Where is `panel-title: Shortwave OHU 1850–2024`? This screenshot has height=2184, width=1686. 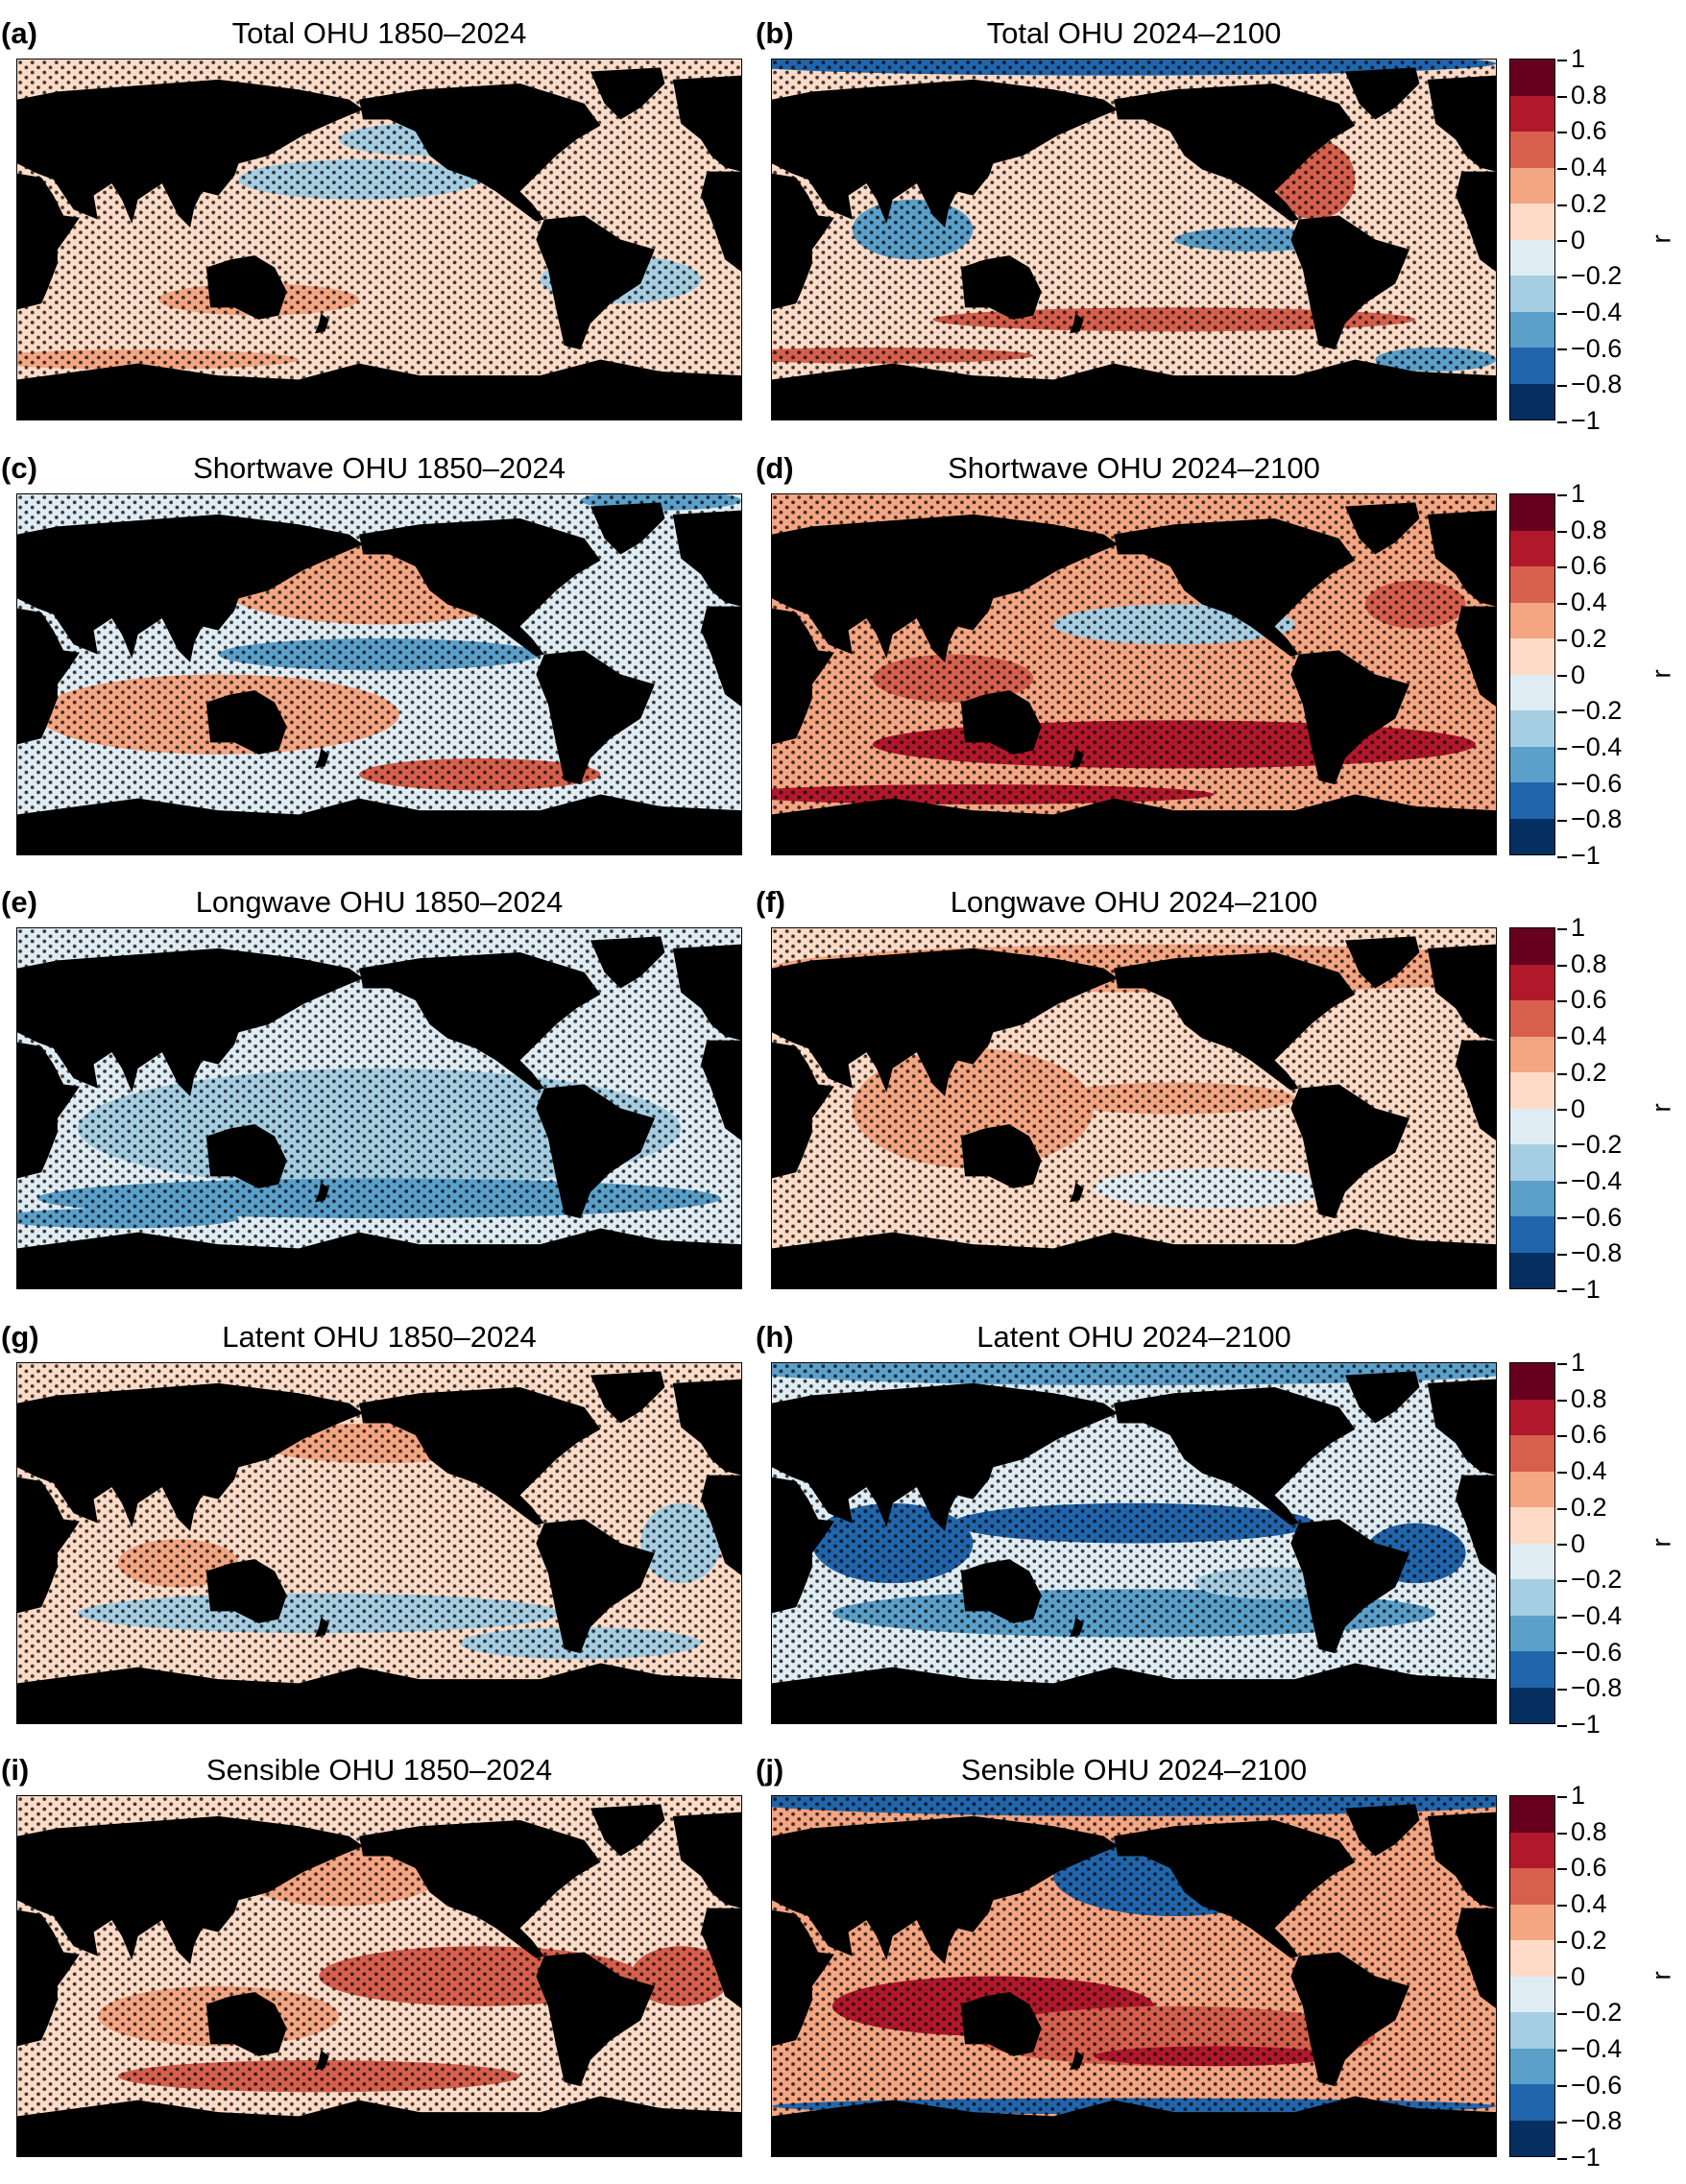
panel-title: Shortwave OHU 1850–2024 is located at coordinates (379, 468).